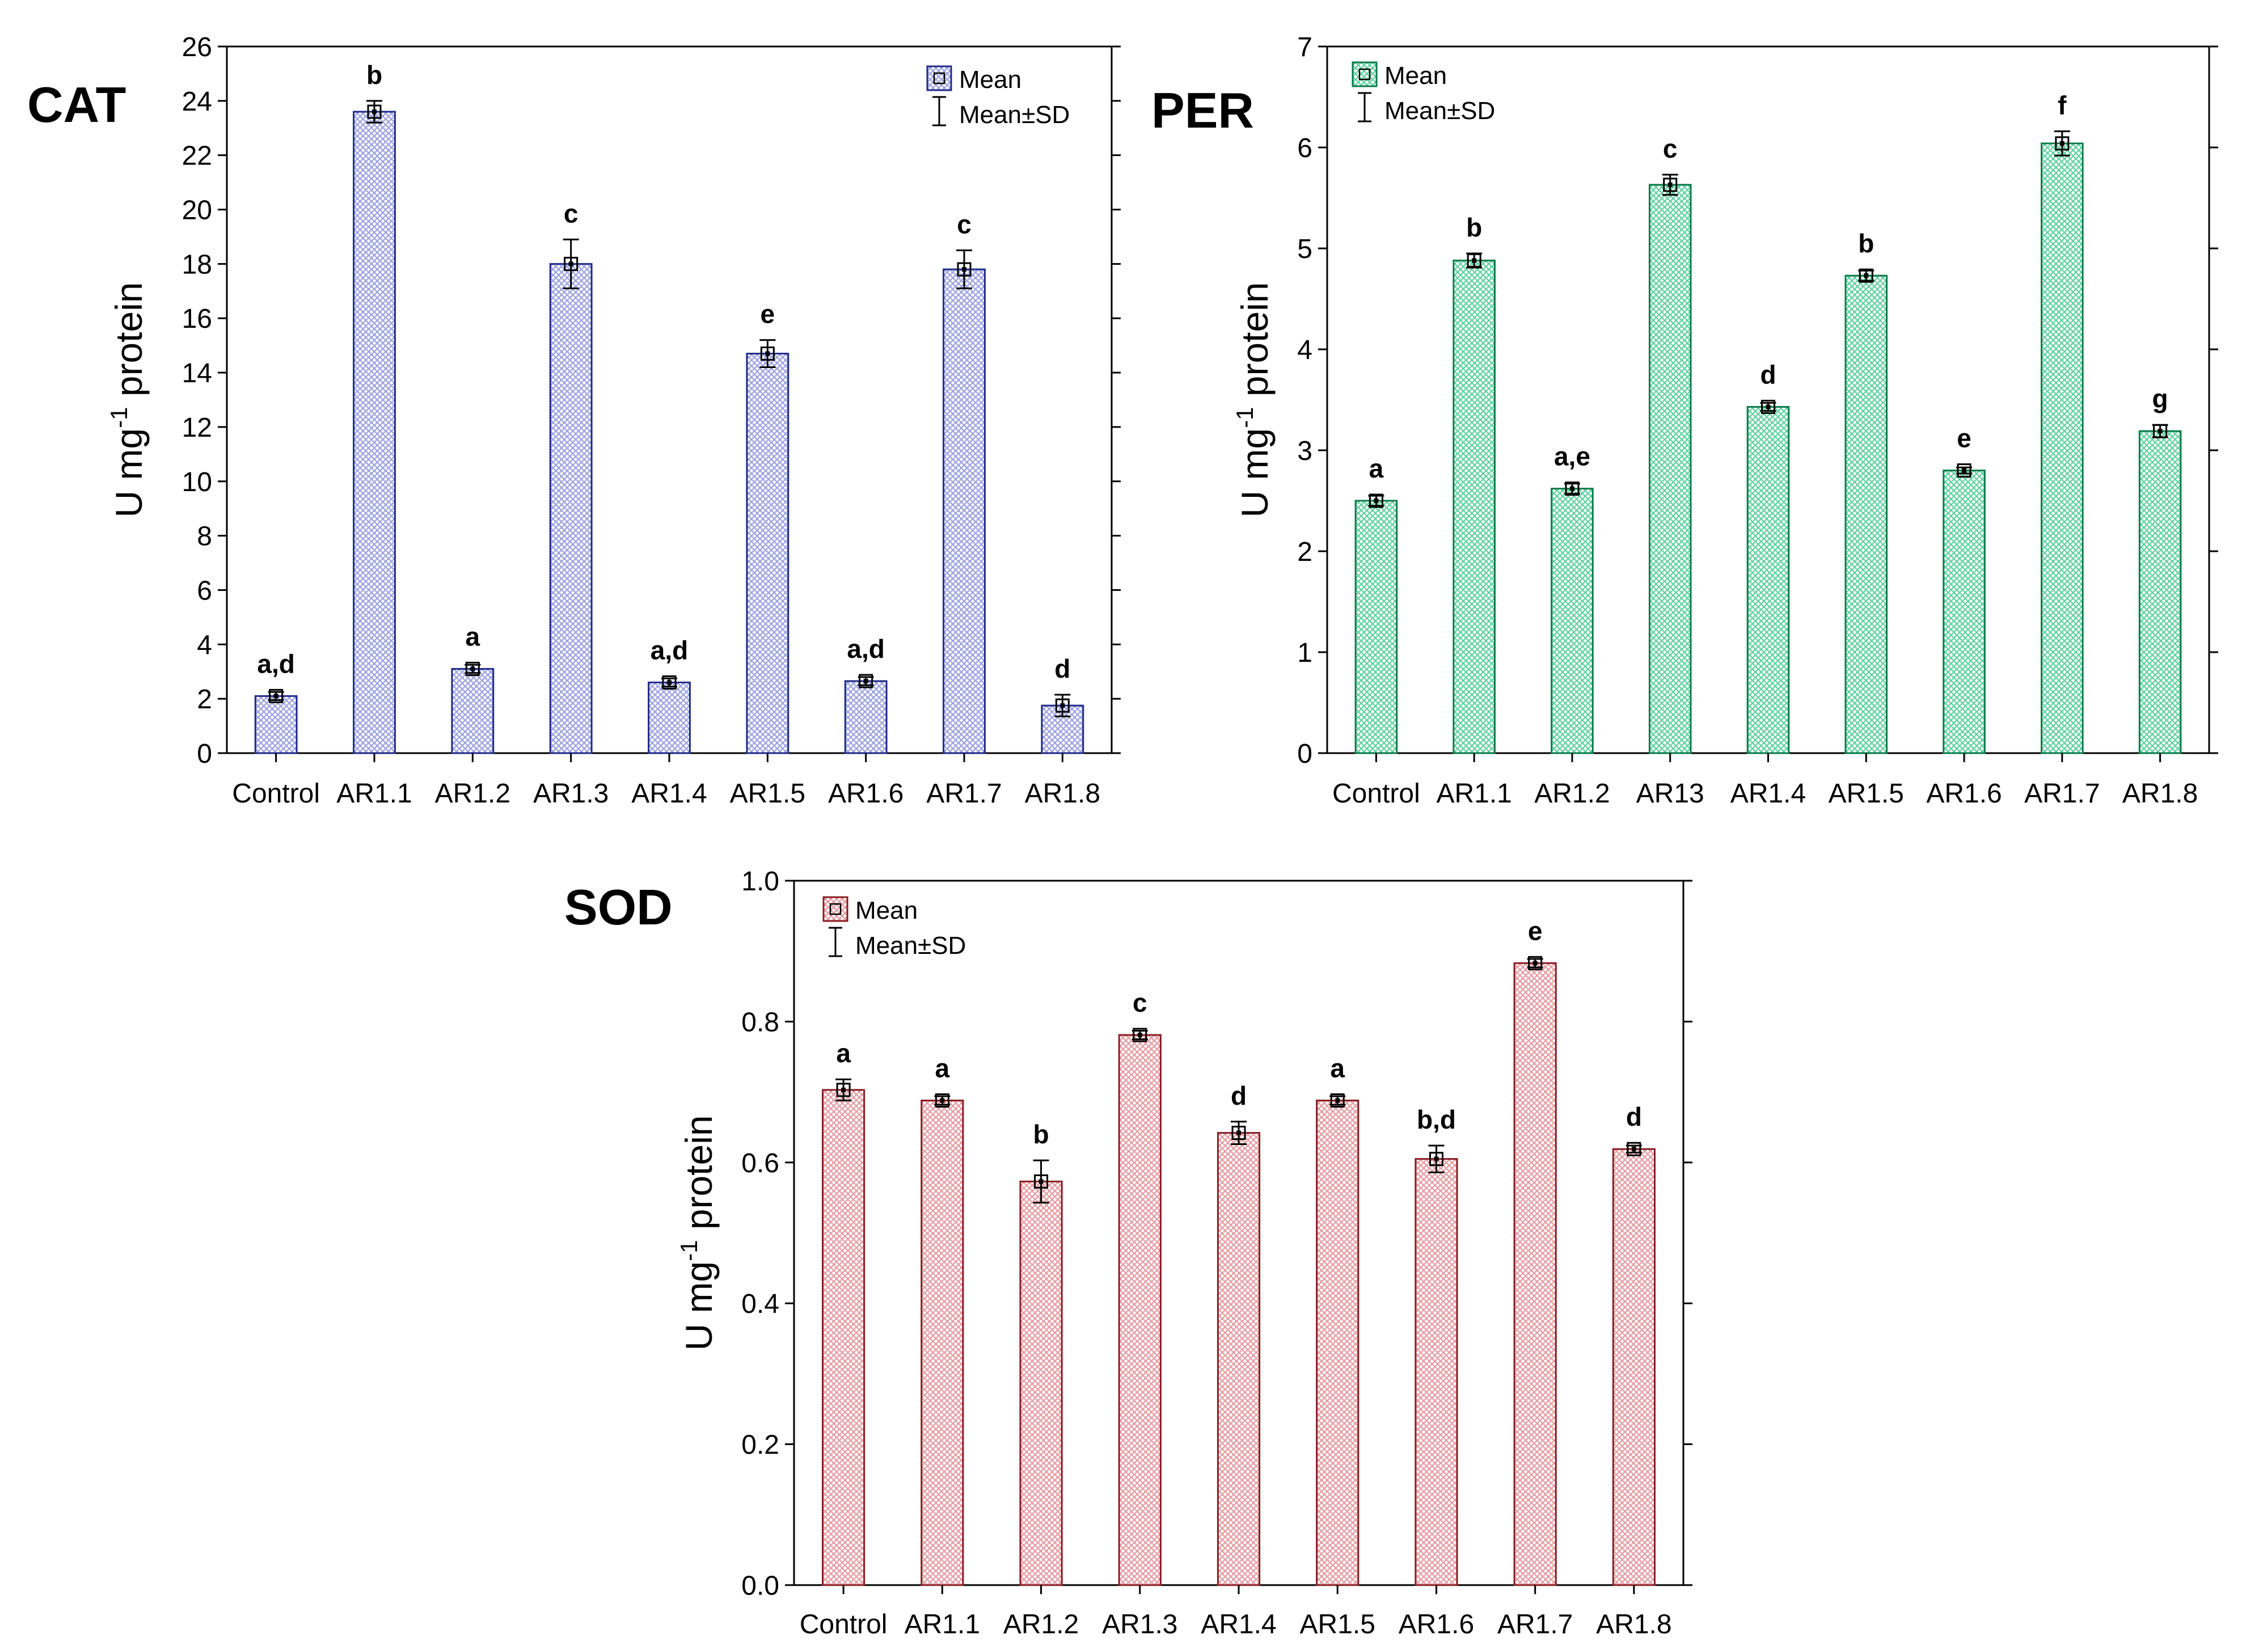 Image resolution: width=2263 pixels, height=1652 pixels. Describe the element at coordinates (76, 105) in the screenshot. I see `cat-panel-label: CAT` at that location.